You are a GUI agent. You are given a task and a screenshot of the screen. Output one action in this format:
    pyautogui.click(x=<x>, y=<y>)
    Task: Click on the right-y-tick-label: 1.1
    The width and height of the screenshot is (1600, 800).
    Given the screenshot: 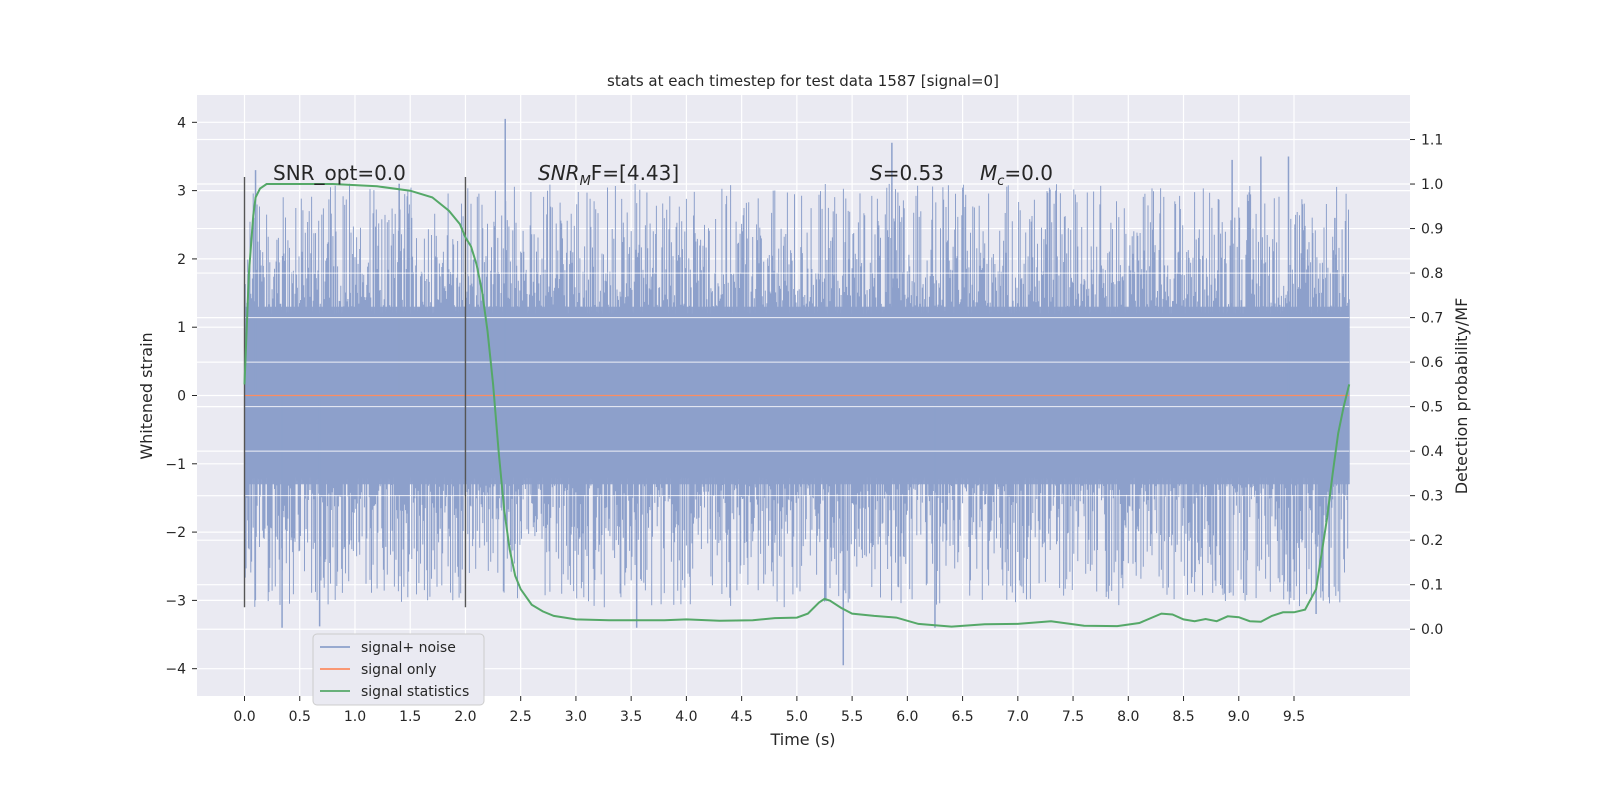 What is the action you would take?
    pyautogui.click(x=1432, y=141)
    